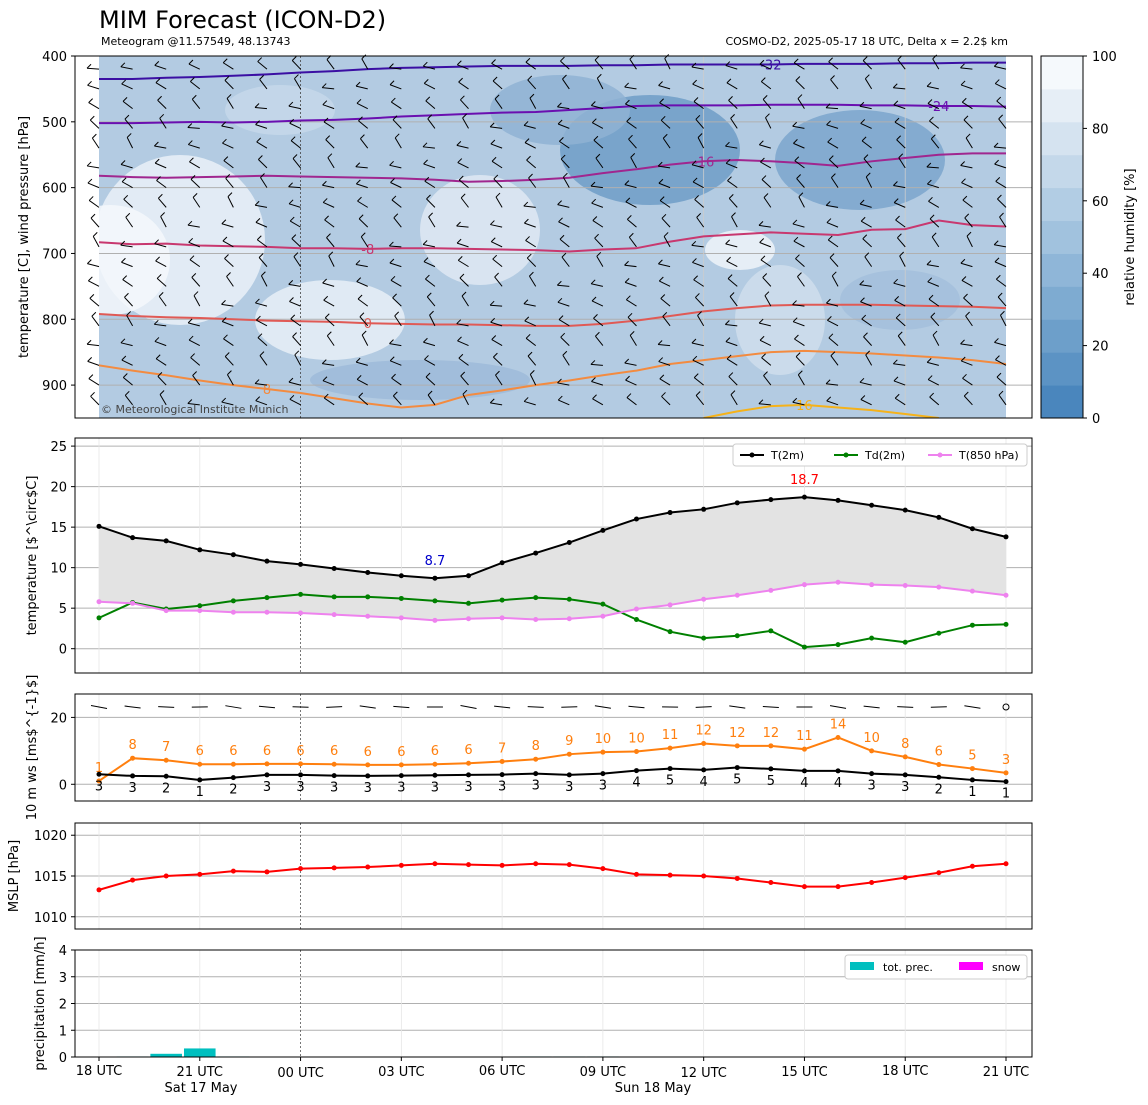  What do you see at coordinates (420, 380) in the screenshot?
I see `humidity-patch` at bounding box center [420, 380].